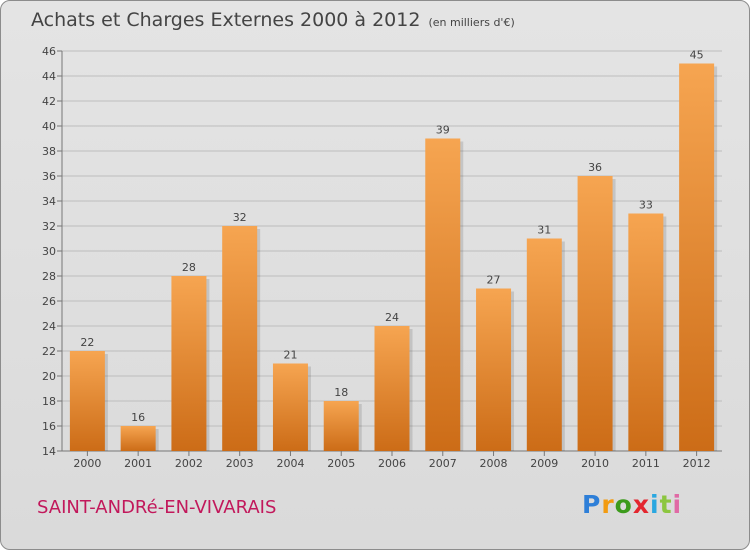 Image resolution: width=750 pixels, height=550 pixels. What do you see at coordinates (49, 301) in the screenshot?
I see `y-tick-label: 26` at bounding box center [49, 301].